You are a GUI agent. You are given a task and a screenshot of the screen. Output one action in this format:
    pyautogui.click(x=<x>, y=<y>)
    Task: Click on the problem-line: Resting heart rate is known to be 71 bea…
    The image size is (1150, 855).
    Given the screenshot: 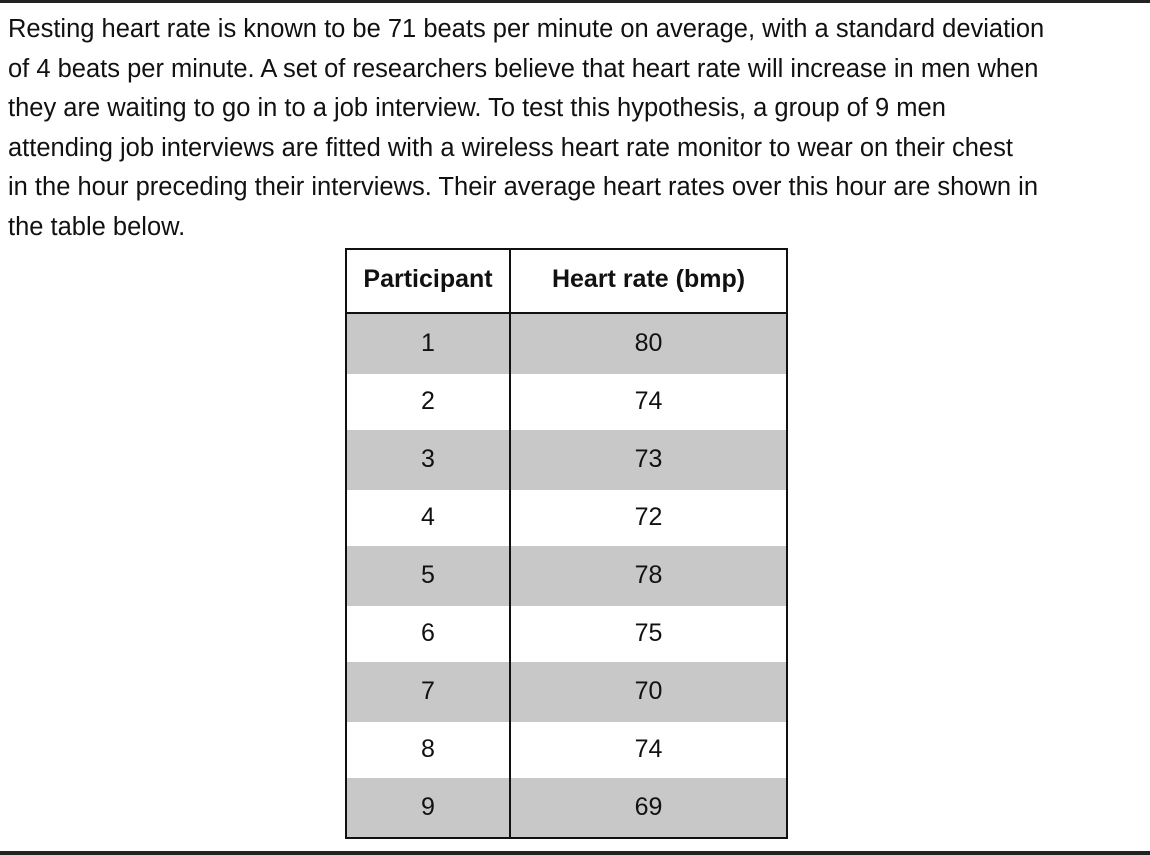 What is the action you would take?
    pyautogui.click(x=526, y=29)
    